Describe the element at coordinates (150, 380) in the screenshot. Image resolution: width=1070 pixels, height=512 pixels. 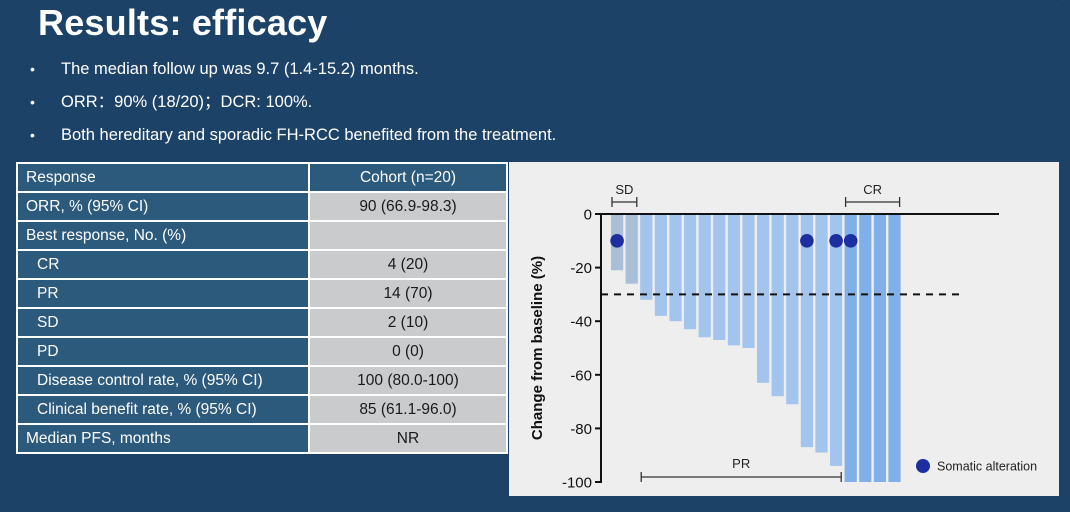
I see `row-label-text: Disease control rate, % (95% CI)` at that location.